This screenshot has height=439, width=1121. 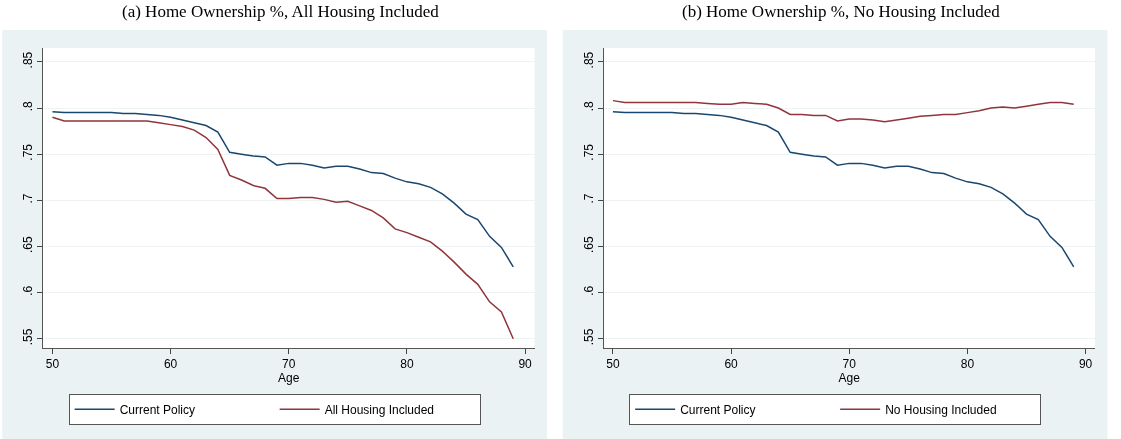 What do you see at coordinates (941, 409) in the screenshot?
I see `legend-label: No Housing Included` at bounding box center [941, 409].